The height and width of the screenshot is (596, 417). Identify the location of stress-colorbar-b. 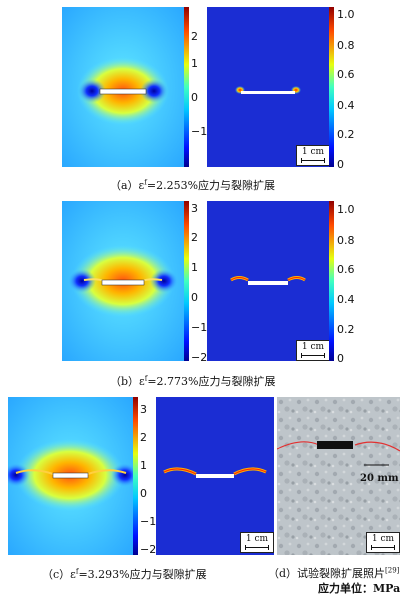
(186, 281).